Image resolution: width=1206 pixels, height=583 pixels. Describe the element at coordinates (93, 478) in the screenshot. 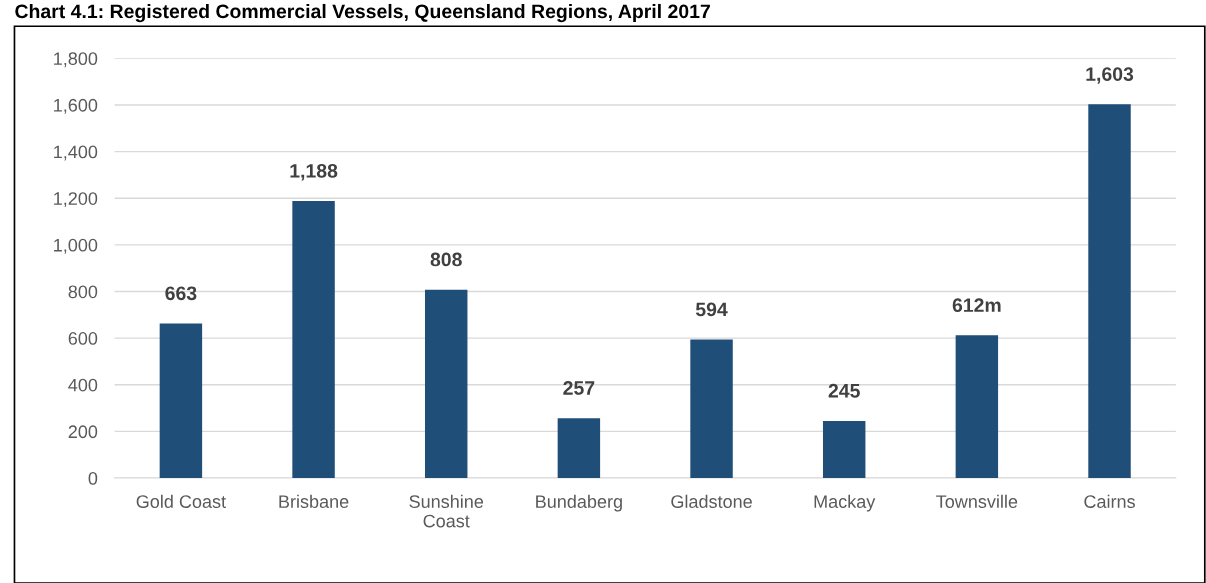

I see `y-tick-label: 0` at that location.